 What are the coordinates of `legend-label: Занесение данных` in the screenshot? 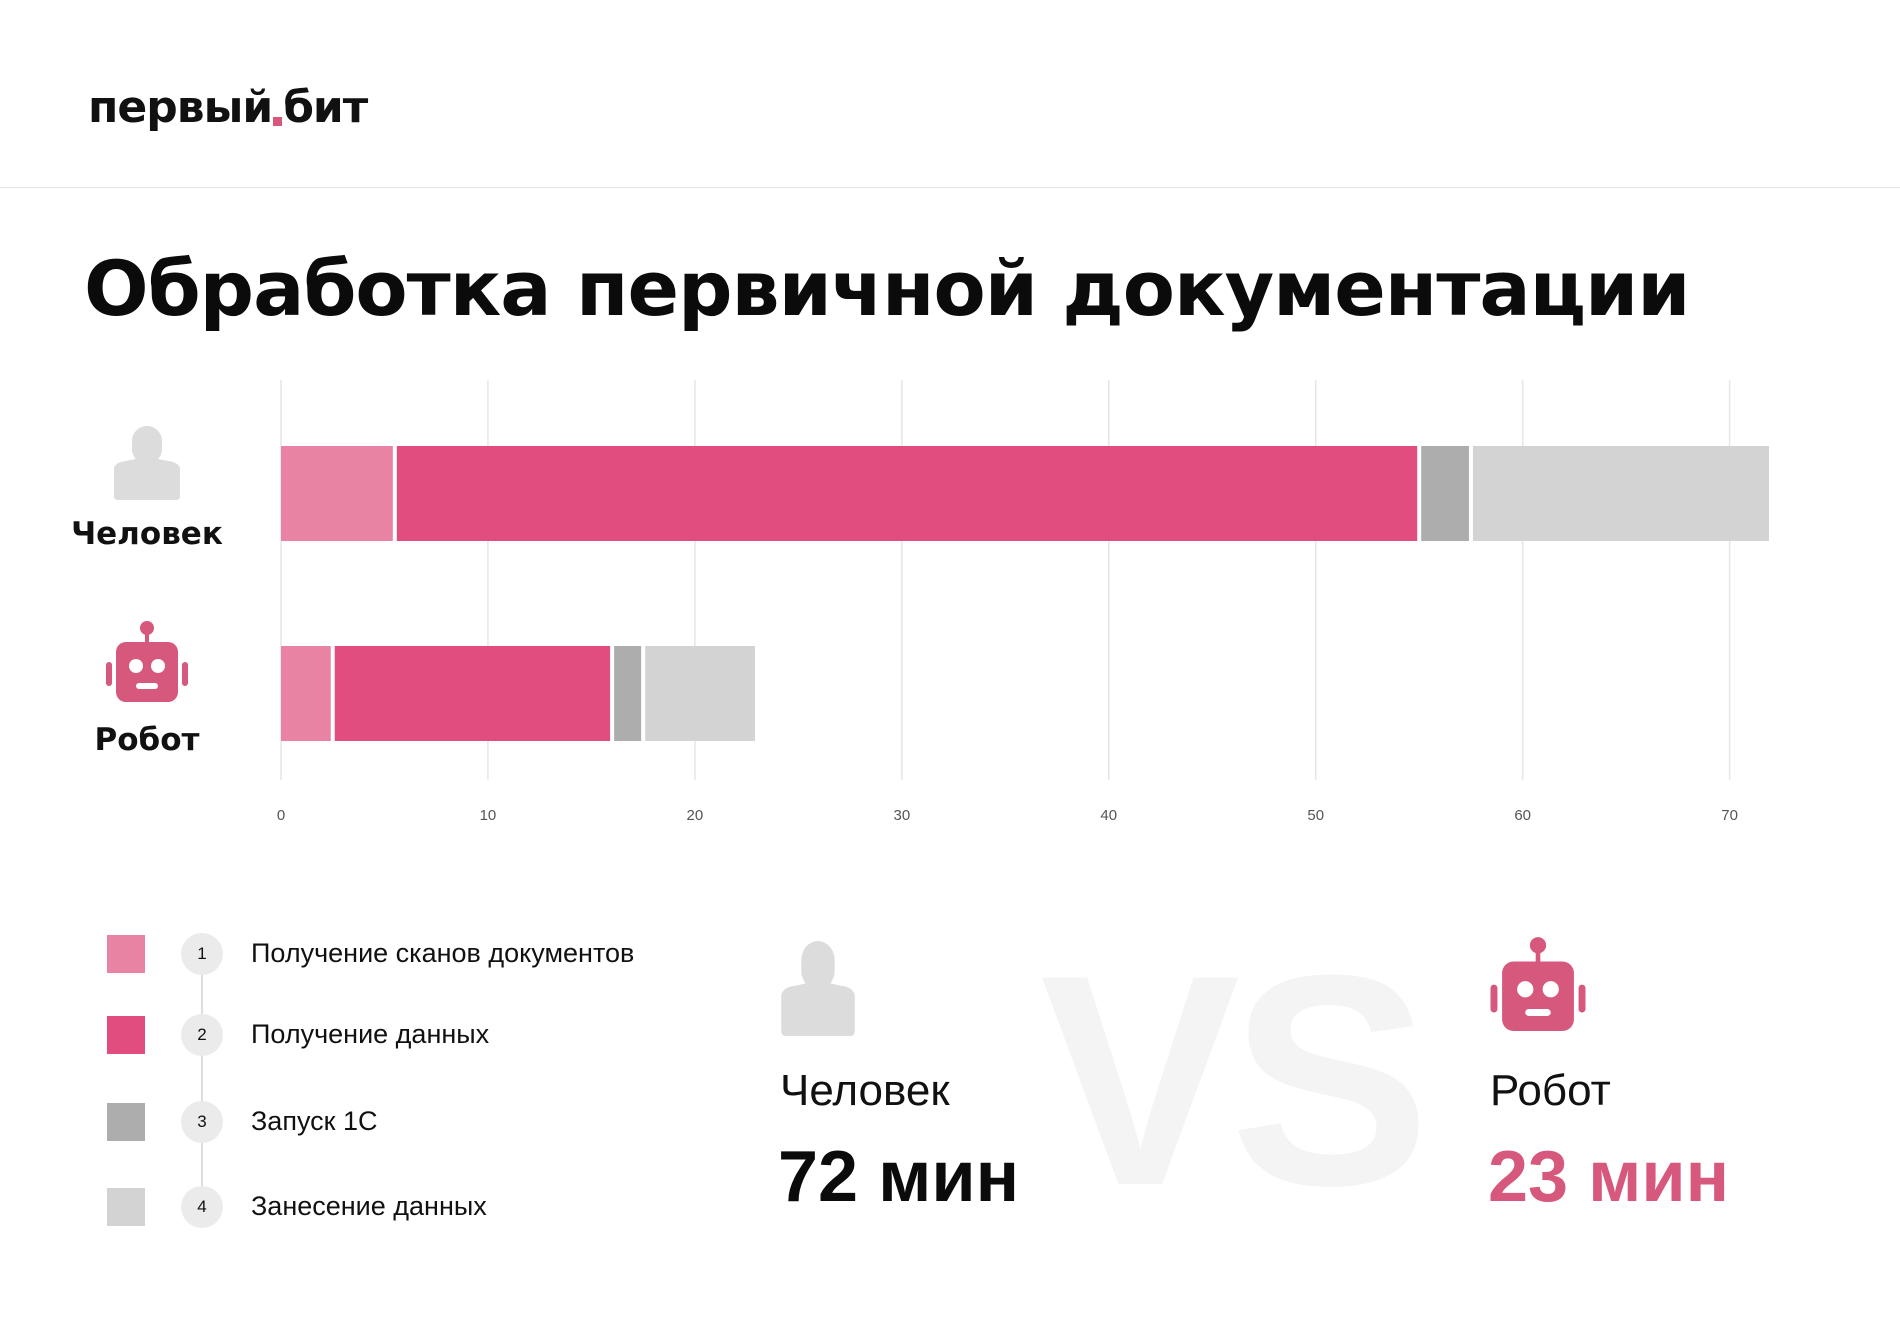 It's located at (369, 1206).